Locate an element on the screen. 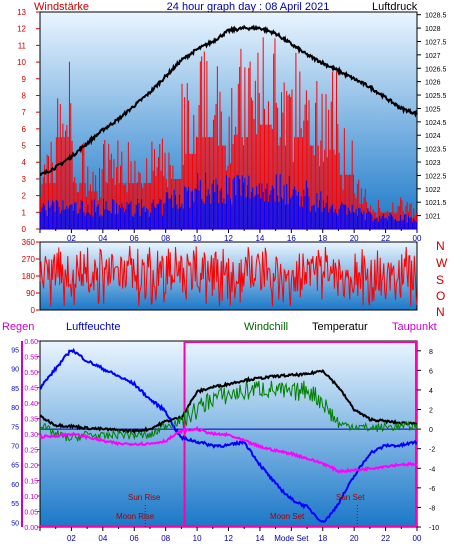 Image resolution: width=462 pixels, height=550 pixels. direction-y-tick-label: 90 is located at coordinates (30, 293).